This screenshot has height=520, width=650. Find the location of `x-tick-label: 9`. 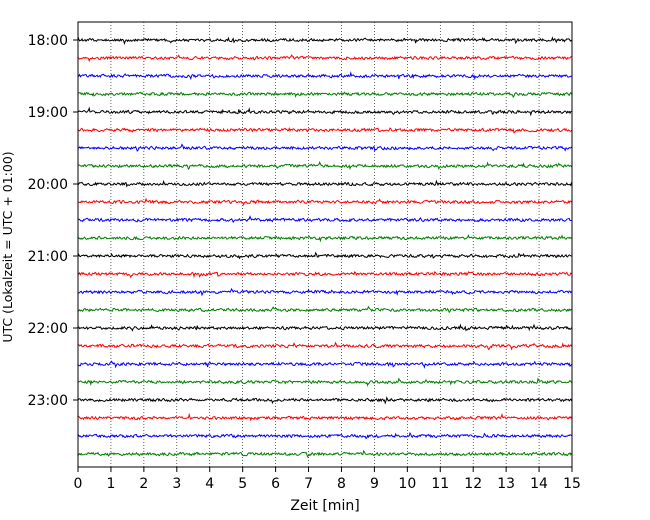

x-tick-label: 9 is located at coordinates (374, 484).